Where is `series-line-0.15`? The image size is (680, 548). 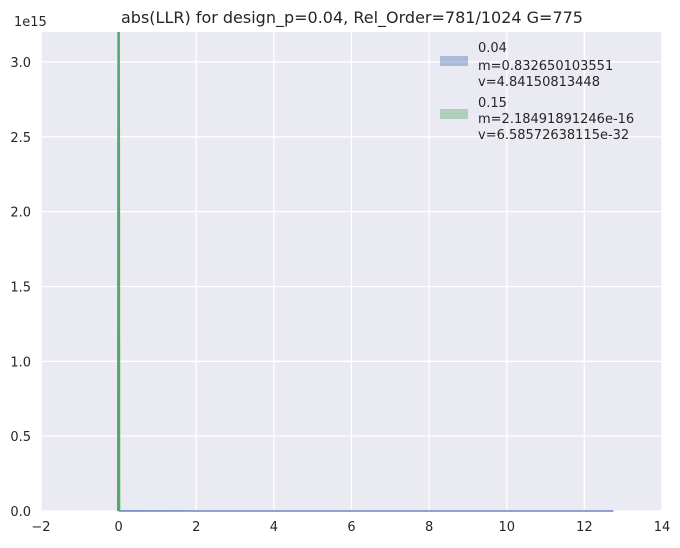
series-line-0.15 is located at coordinates (118, 271).